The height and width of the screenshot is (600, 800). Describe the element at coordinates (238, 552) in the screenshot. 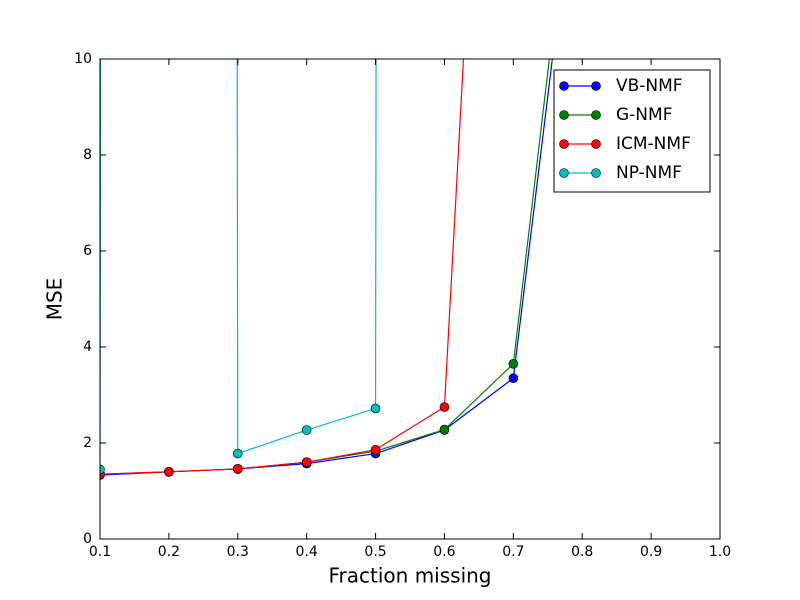

I see `x-tick-label: 0.3` at that location.